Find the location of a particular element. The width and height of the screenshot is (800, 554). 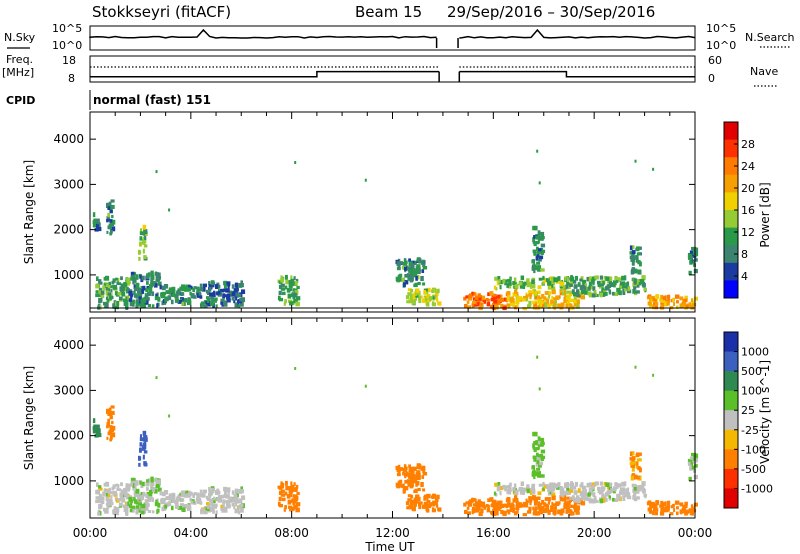

colorbar-tick-label: 28 is located at coordinates (748, 144).